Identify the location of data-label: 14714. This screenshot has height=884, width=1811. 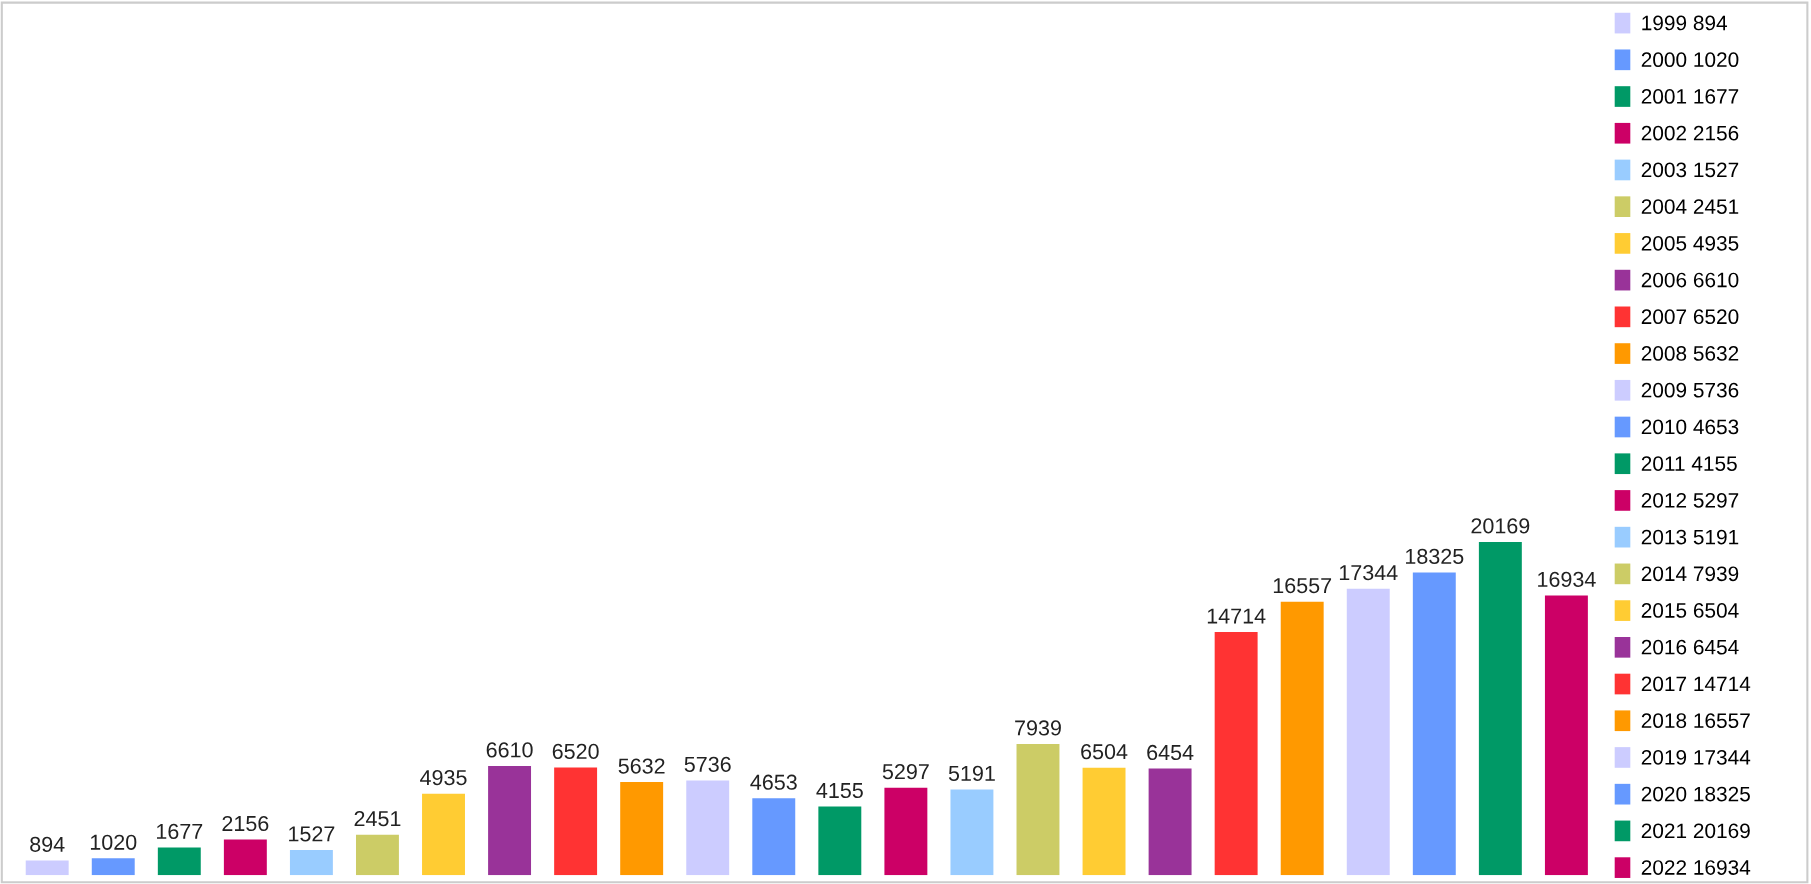
(1236, 616).